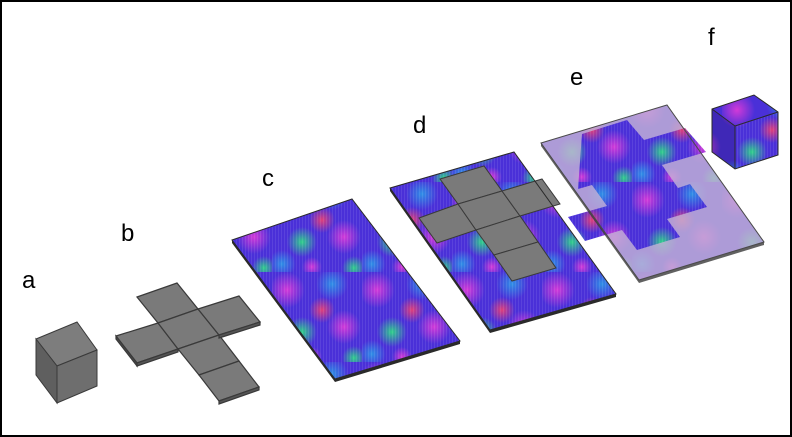 The height and width of the screenshot is (437, 792). Describe the element at coordinates (29, 280) in the screenshot. I see `label-a: a` at that location.